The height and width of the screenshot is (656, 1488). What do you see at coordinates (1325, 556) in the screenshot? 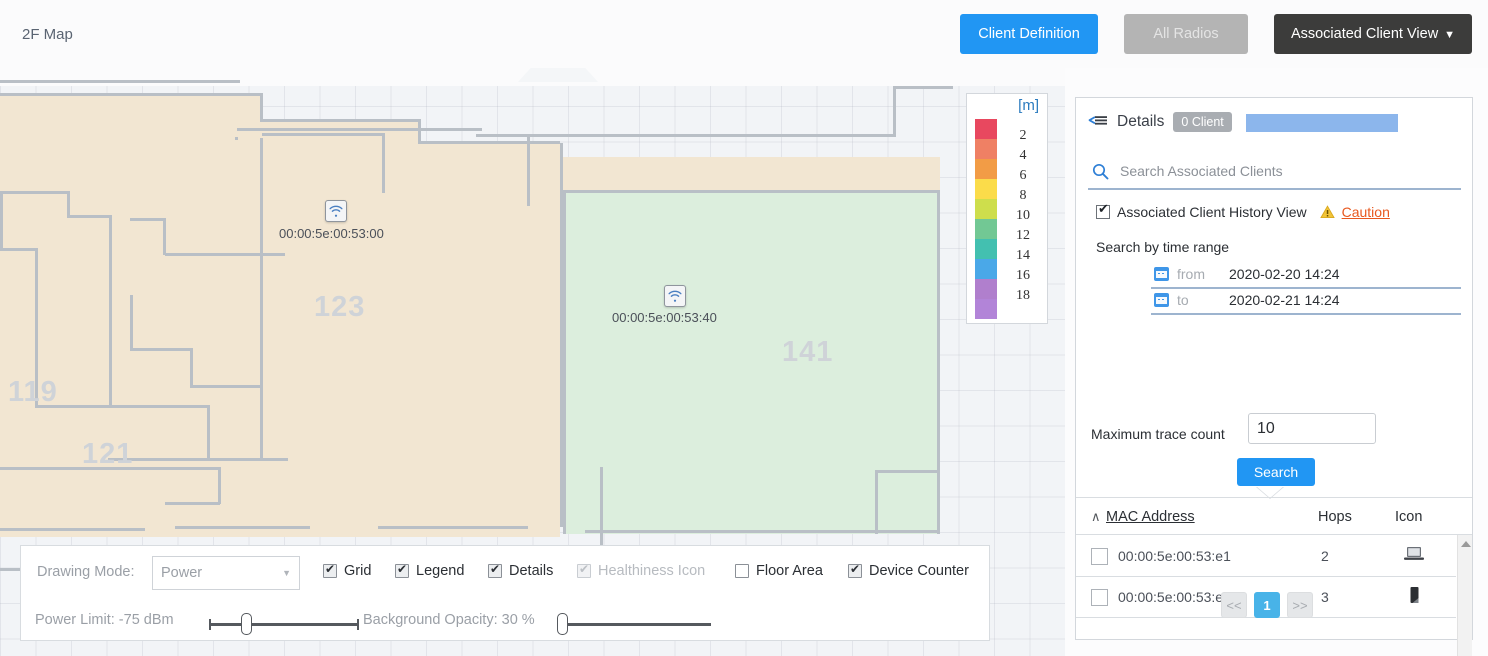
I see `row-hops: 2` at bounding box center [1325, 556].